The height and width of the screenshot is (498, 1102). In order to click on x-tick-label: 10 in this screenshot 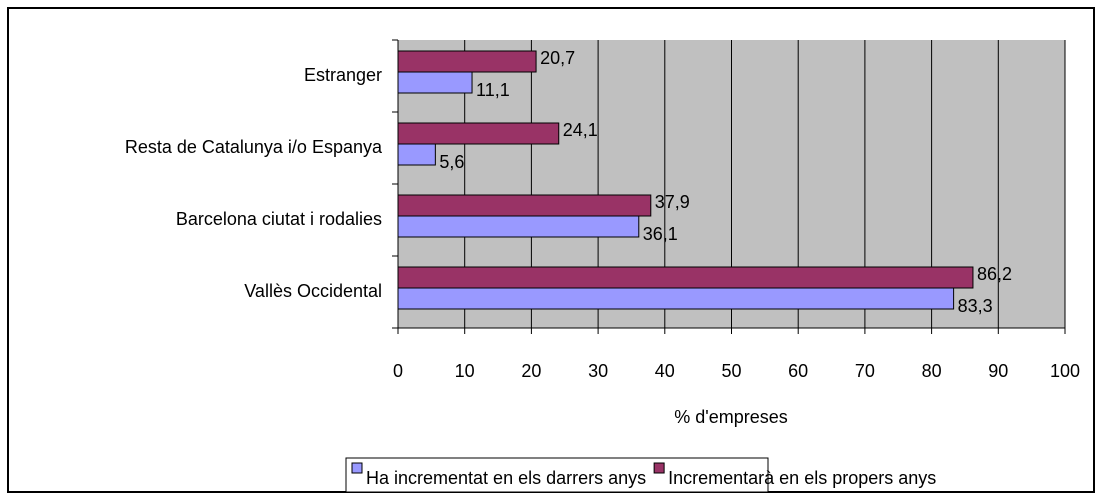, I will do `click(465, 371)`.